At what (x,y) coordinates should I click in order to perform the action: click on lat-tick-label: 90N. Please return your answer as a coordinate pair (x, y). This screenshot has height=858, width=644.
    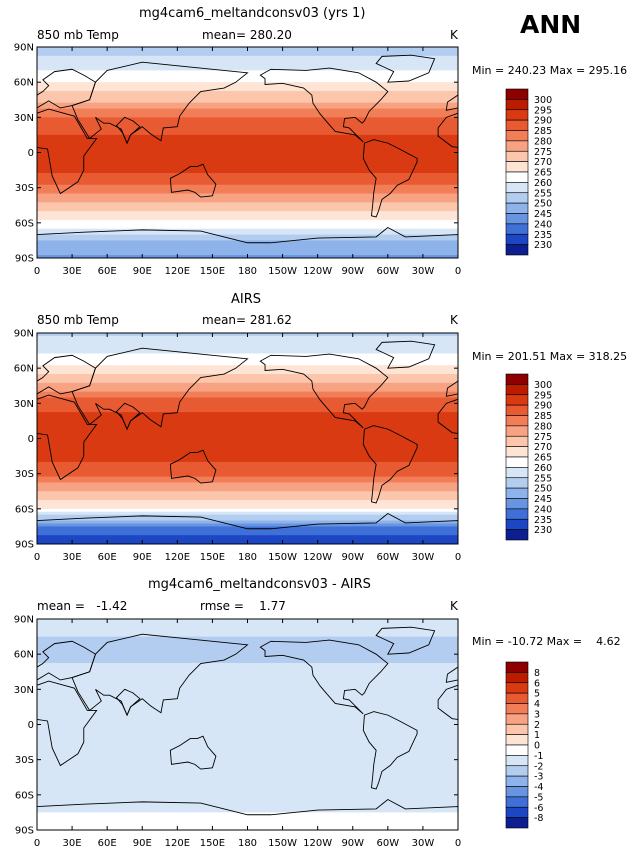
    Looking at the image, I should click on (24, 48).